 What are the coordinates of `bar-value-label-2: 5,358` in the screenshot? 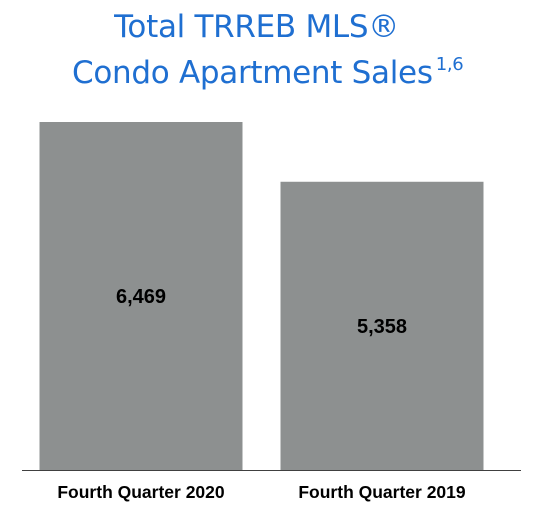 It's located at (382, 327).